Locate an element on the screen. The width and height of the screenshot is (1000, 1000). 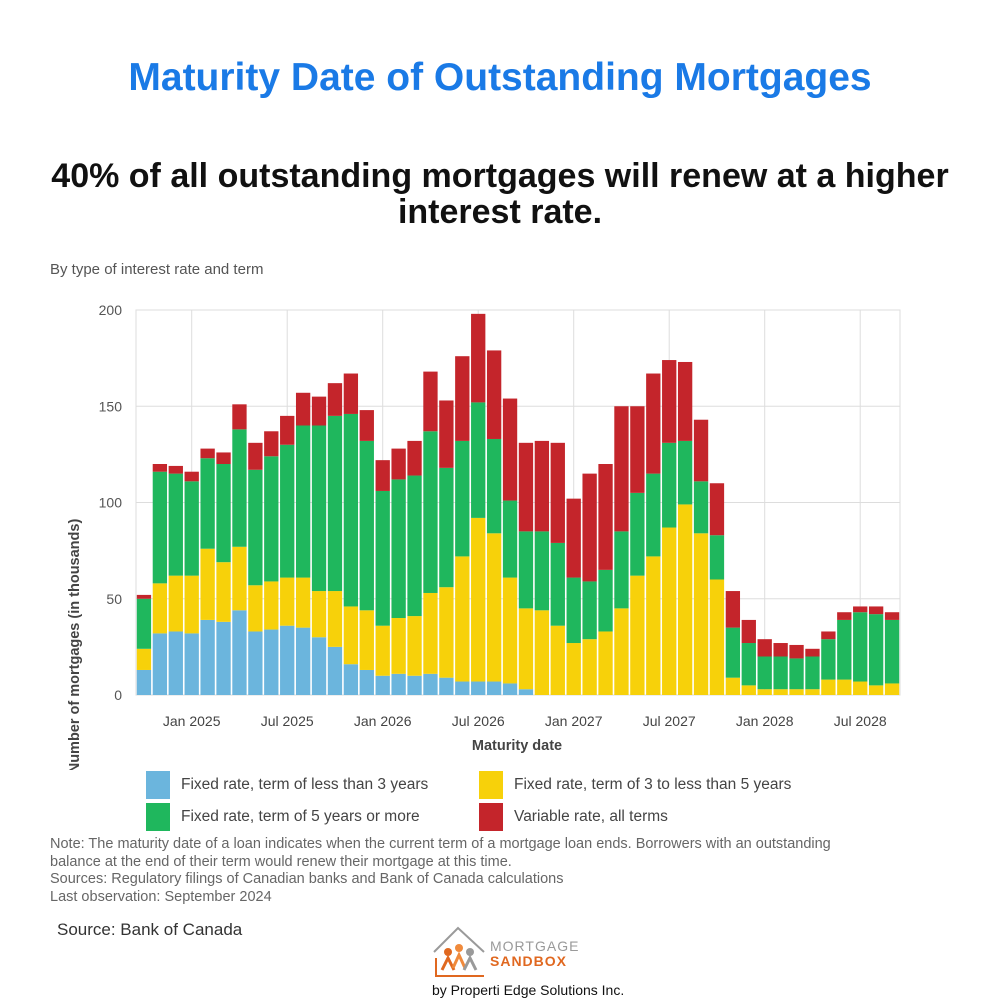
x-tick-label: Jan 2027 is located at coordinates (574, 721).